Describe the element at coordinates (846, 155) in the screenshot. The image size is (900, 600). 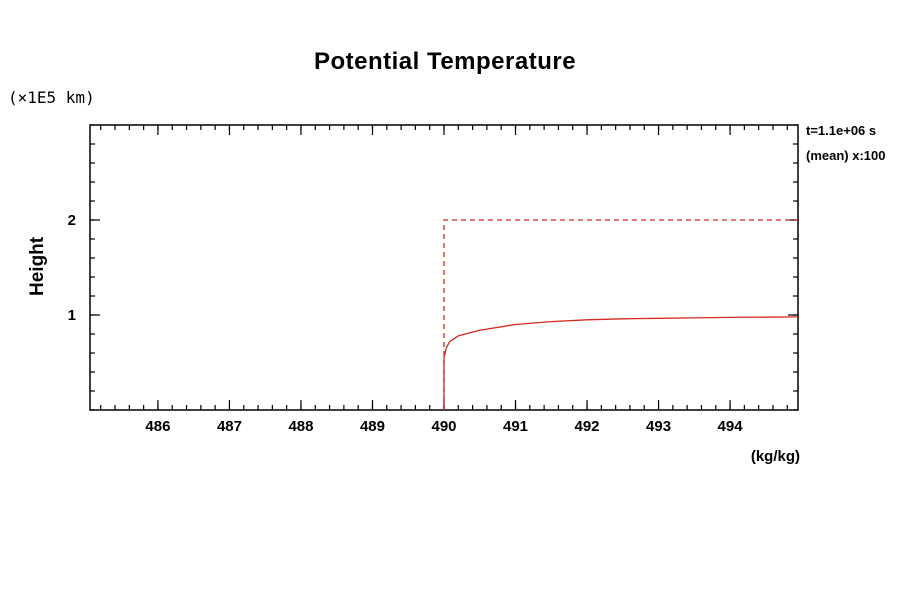
I see `annotation-mean: (mean) x:100` at that location.